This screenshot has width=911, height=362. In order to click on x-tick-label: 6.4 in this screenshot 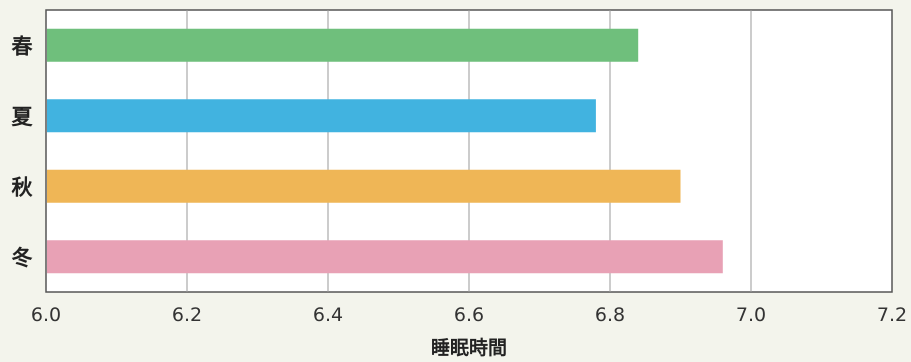, I will do `click(328, 315)`.